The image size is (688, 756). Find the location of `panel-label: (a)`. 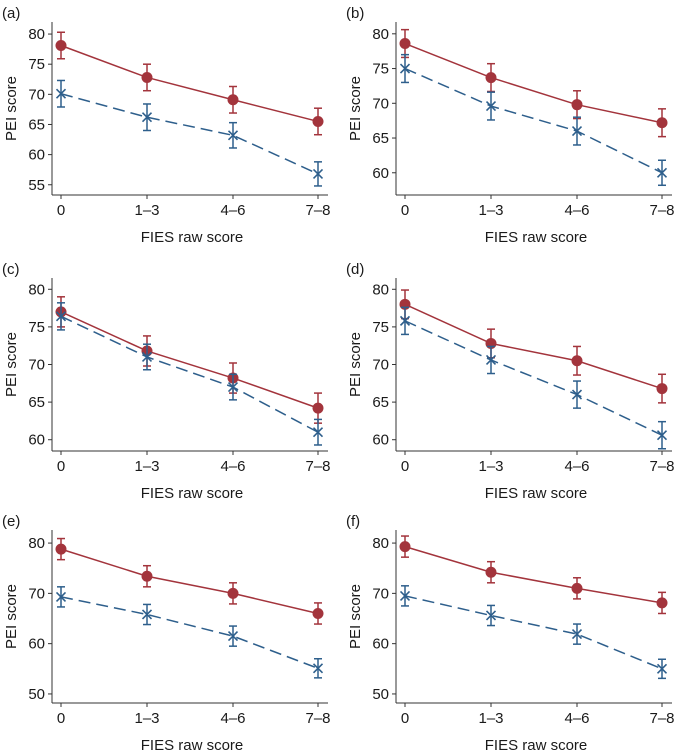

panel-label: (a) is located at coordinates (11, 13).